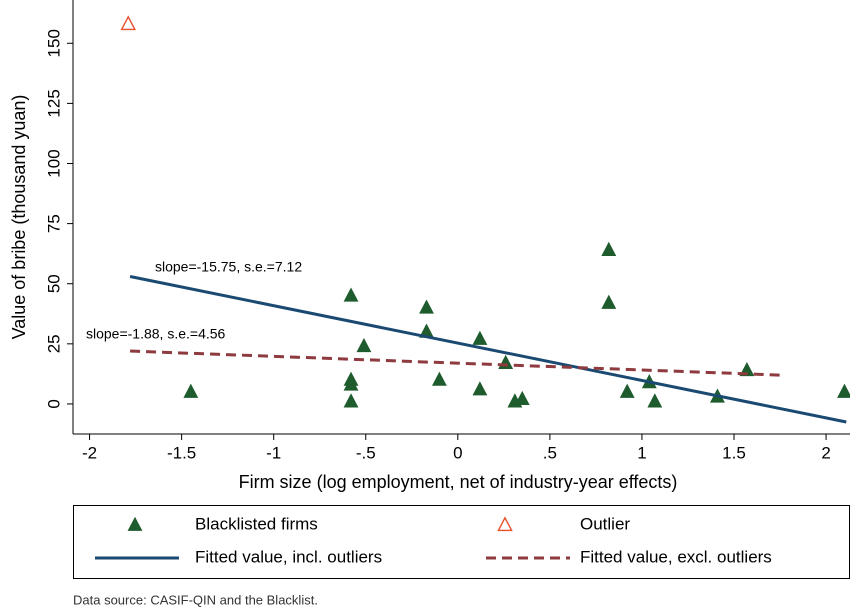 Image resolution: width=850 pixels, height=614 pixels. Describe the element at coordinates (228, 267) in the screenshot. I see `annotation: slope=-15.75, s.e.=7.12` at that location.